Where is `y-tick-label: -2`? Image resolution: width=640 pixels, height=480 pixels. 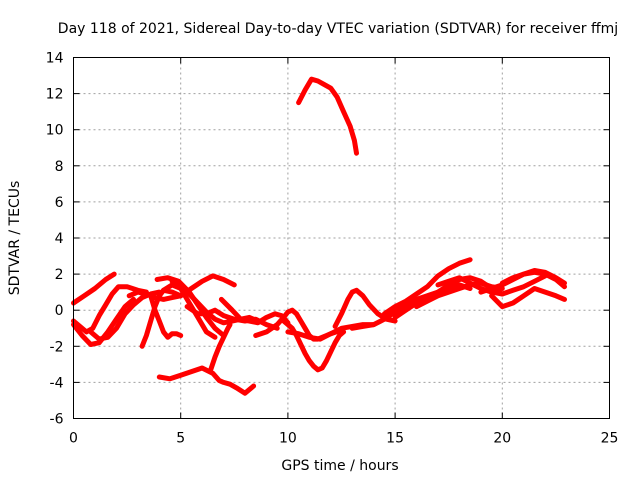
y-tick-label: -2 is located at coordinates (57, 347).